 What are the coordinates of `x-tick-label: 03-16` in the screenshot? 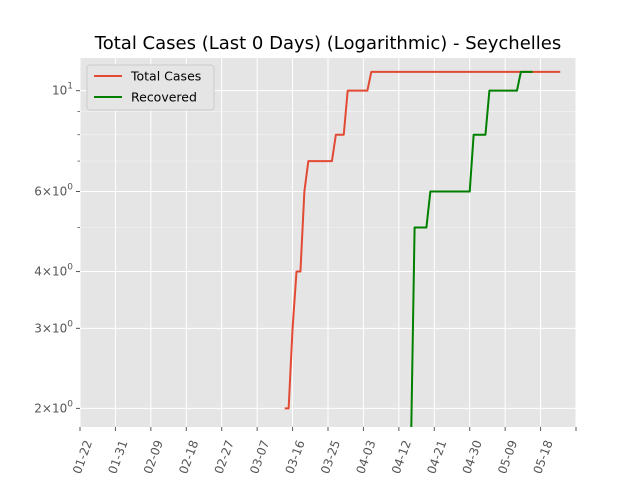 It's located at (295, 457).